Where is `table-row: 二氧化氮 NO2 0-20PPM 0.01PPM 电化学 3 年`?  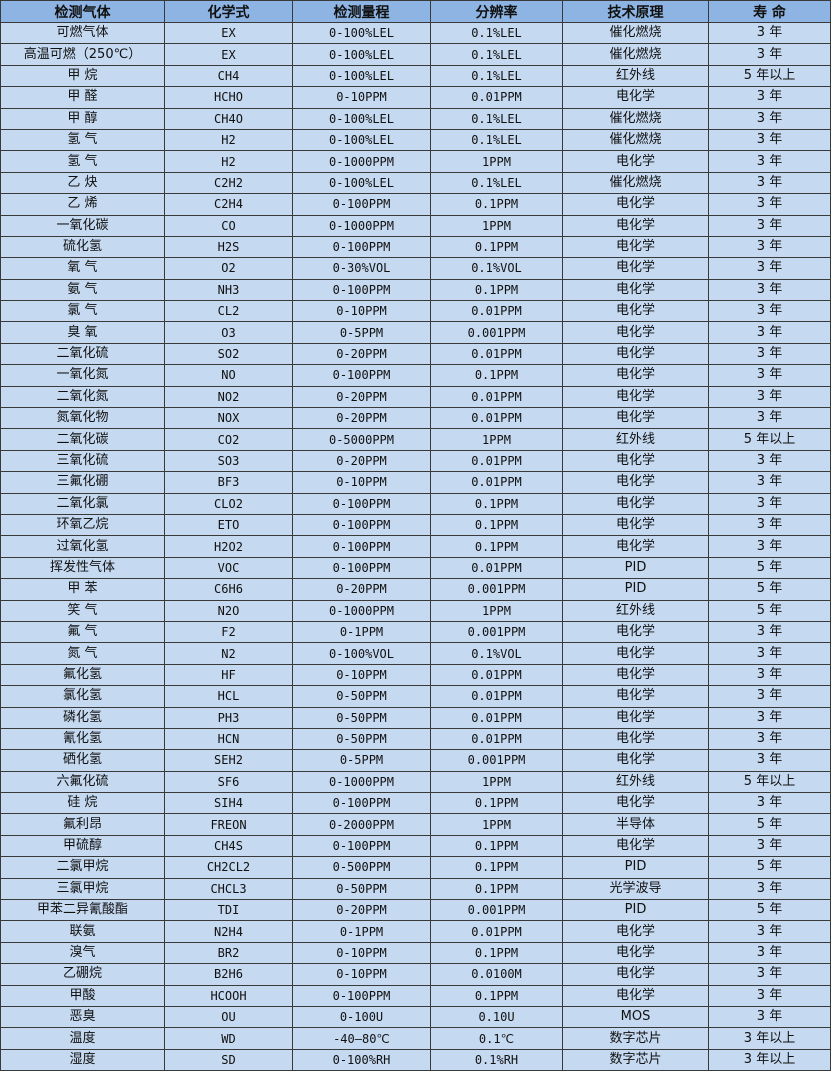
table-row: 二氧化氮 NO2 0-20PPM 0.01PPM 电化学 3 年 is located at coordinates (415, 397).